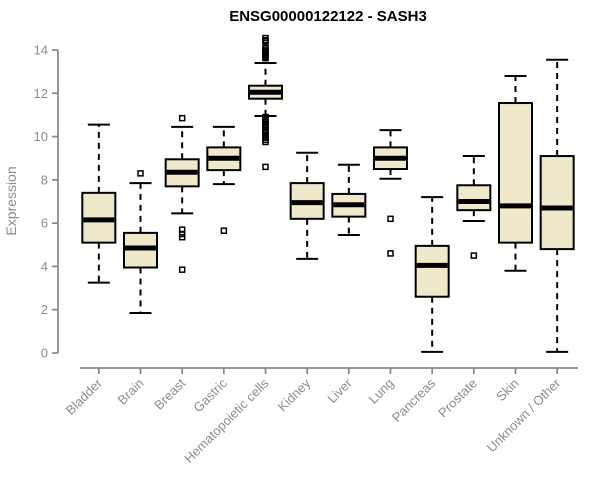 The height and width of the screenshot is (500, 600). What do you see at coordinates (46, 202) in the screenshot?
I see `y-axis: 0 2 4 6 8 10 12 14` at bounding box center [46, 202].